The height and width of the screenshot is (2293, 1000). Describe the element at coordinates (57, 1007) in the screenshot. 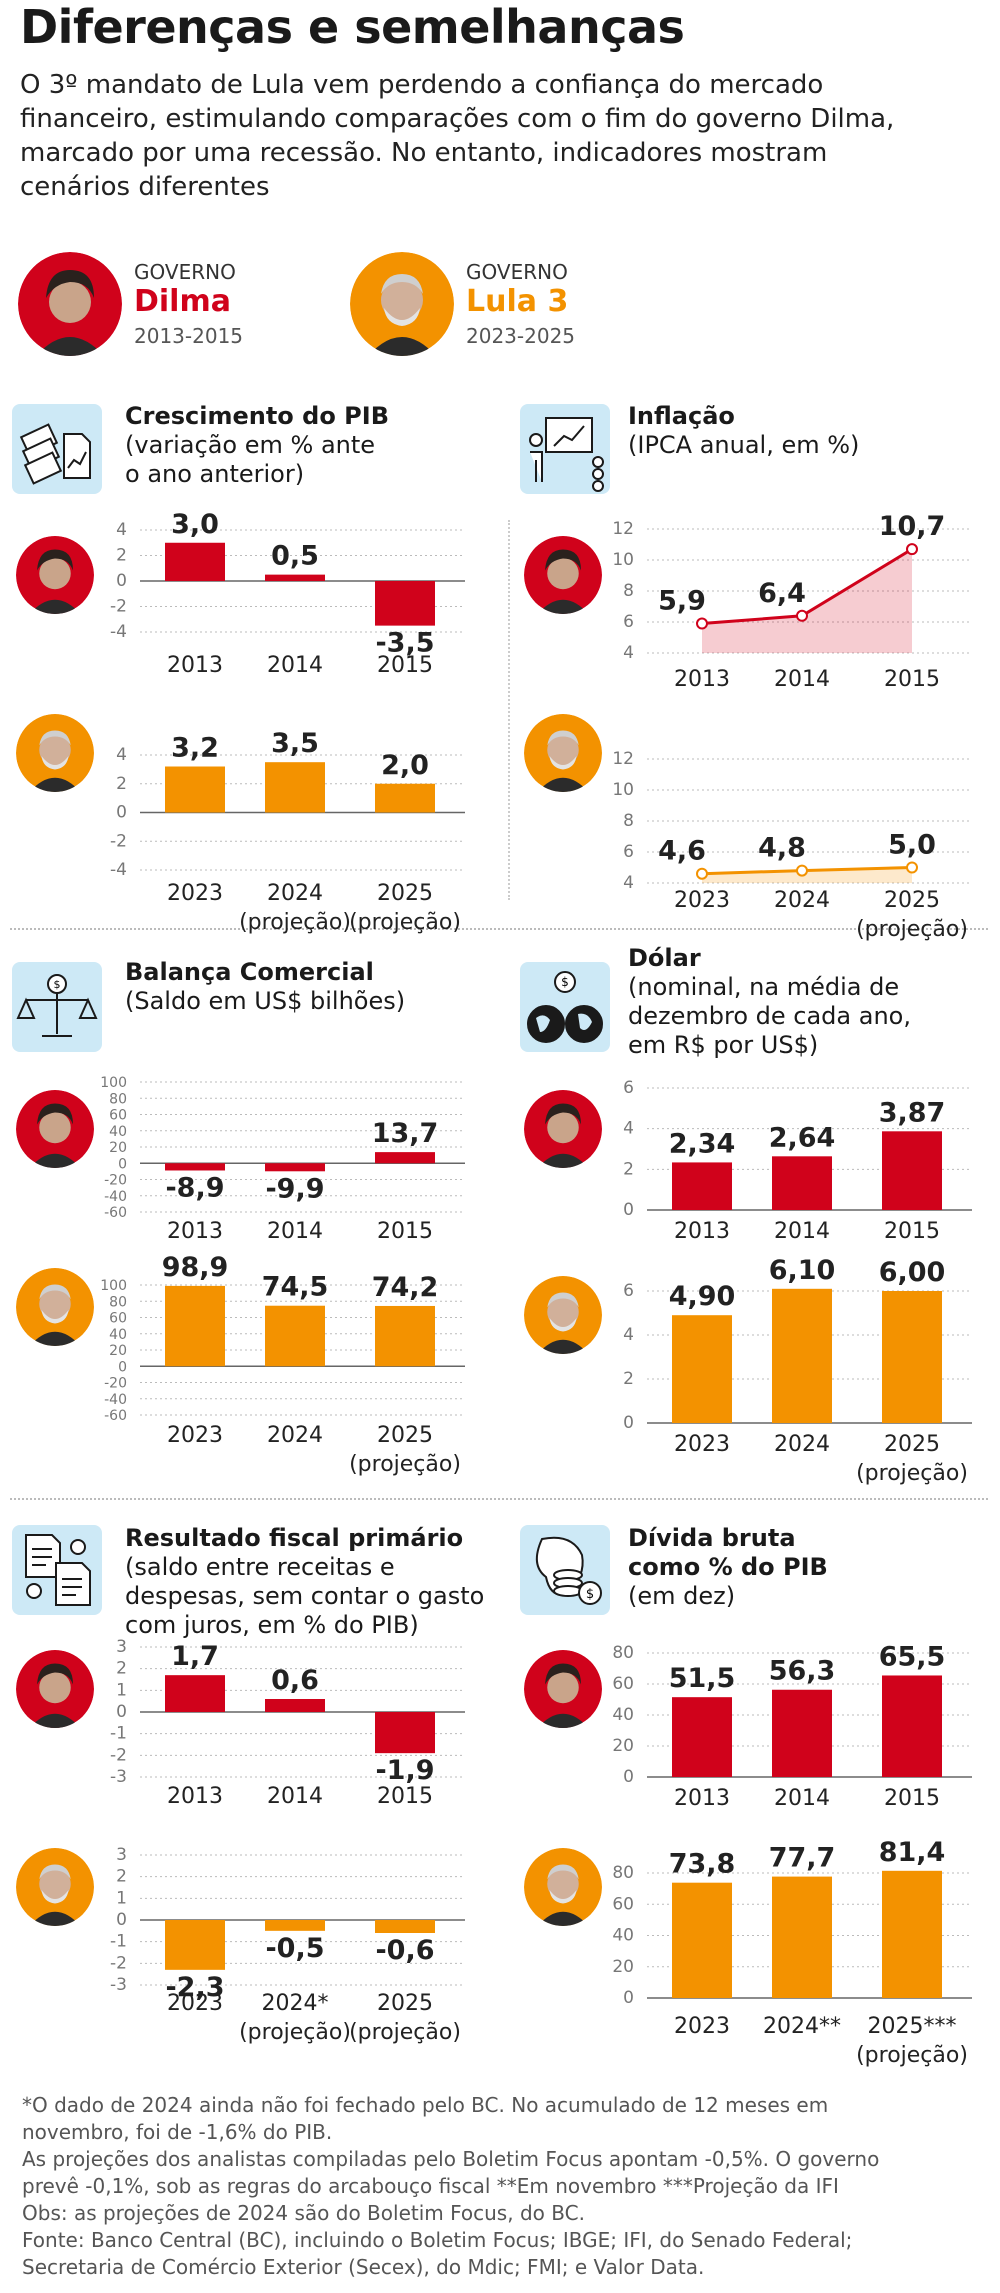

I see `scale-icon: $` at that location.